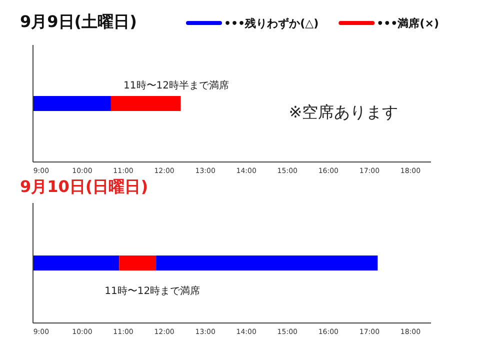  I want to click on legend-label: •••満席(×), so click(407, 23).